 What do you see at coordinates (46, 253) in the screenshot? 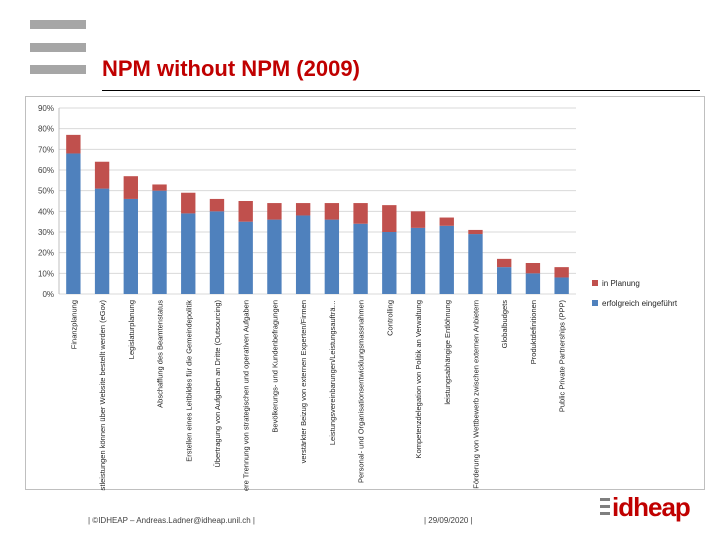
I see `y-tick-label: 20%` at bounding box center [46, 253].